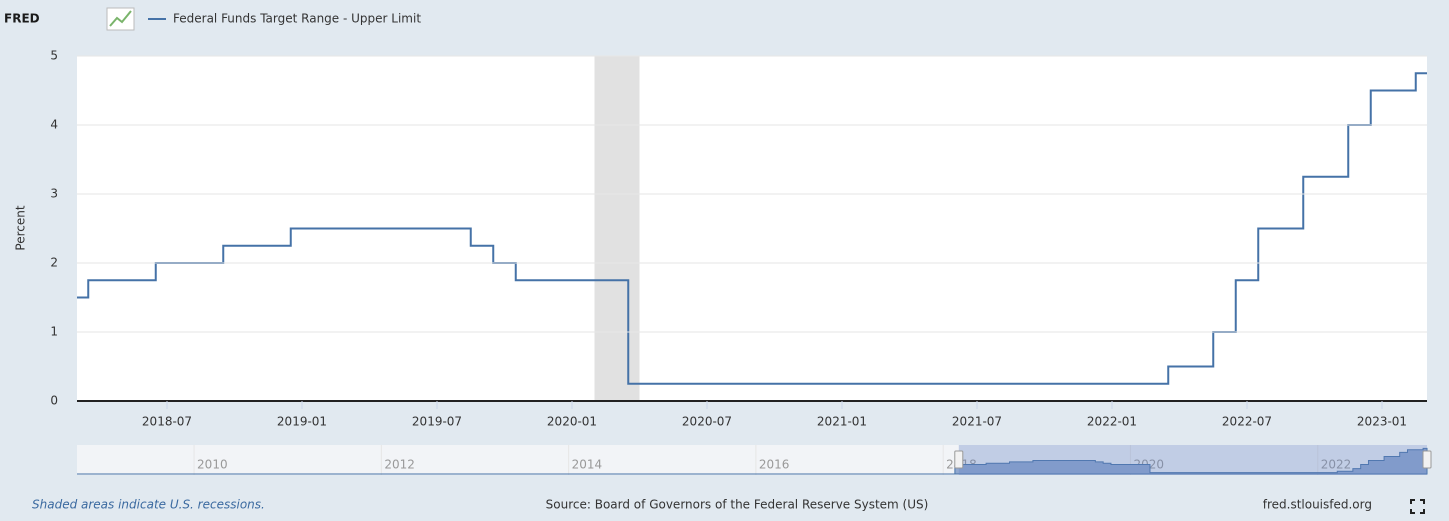 Image resolution: width=1449 pixels, height=521 pixels. I want to click on recession-note: Shaded areas indicate U.S. recessions., so click(148, 505).